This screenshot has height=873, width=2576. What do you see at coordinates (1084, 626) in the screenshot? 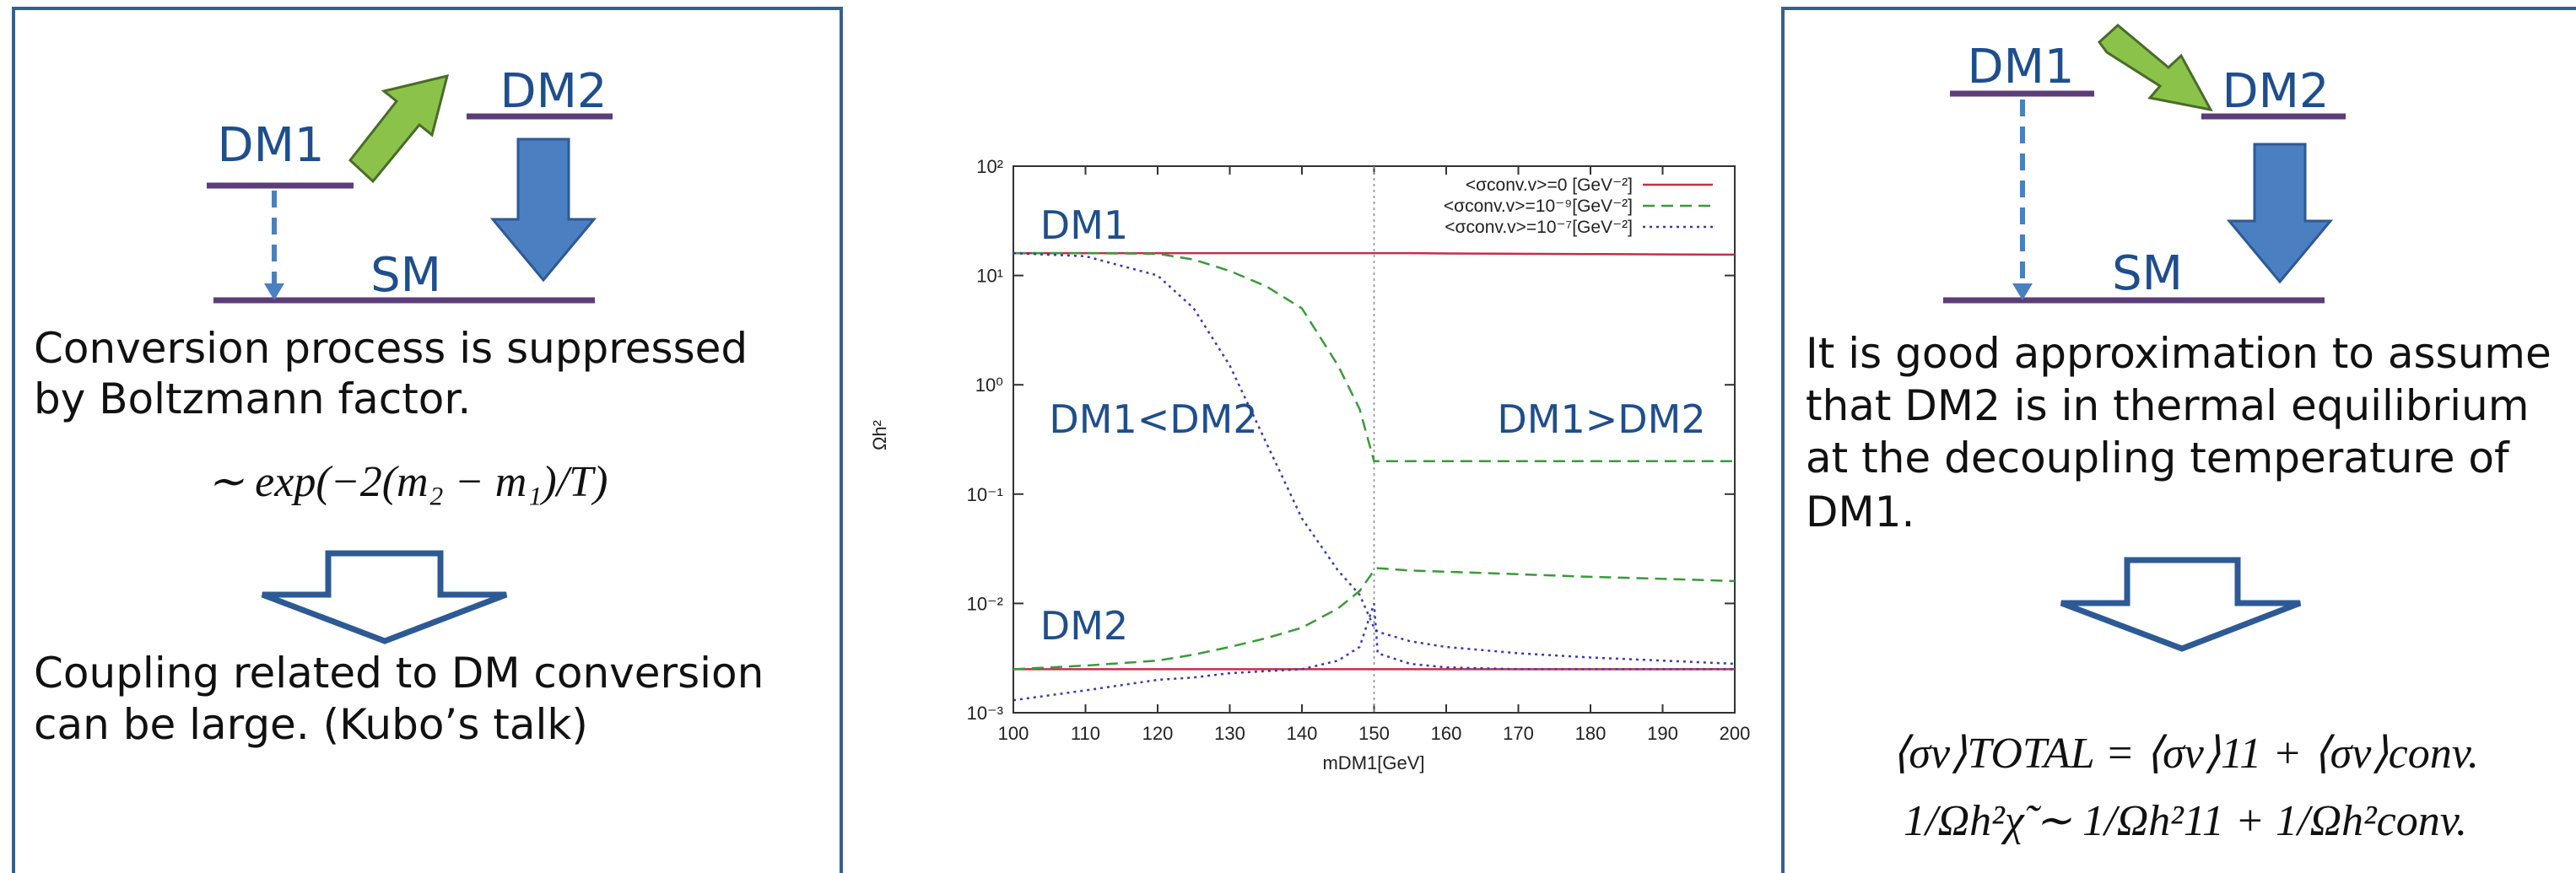
I see `annotation: DM2` at bounding box center [1084, 626].